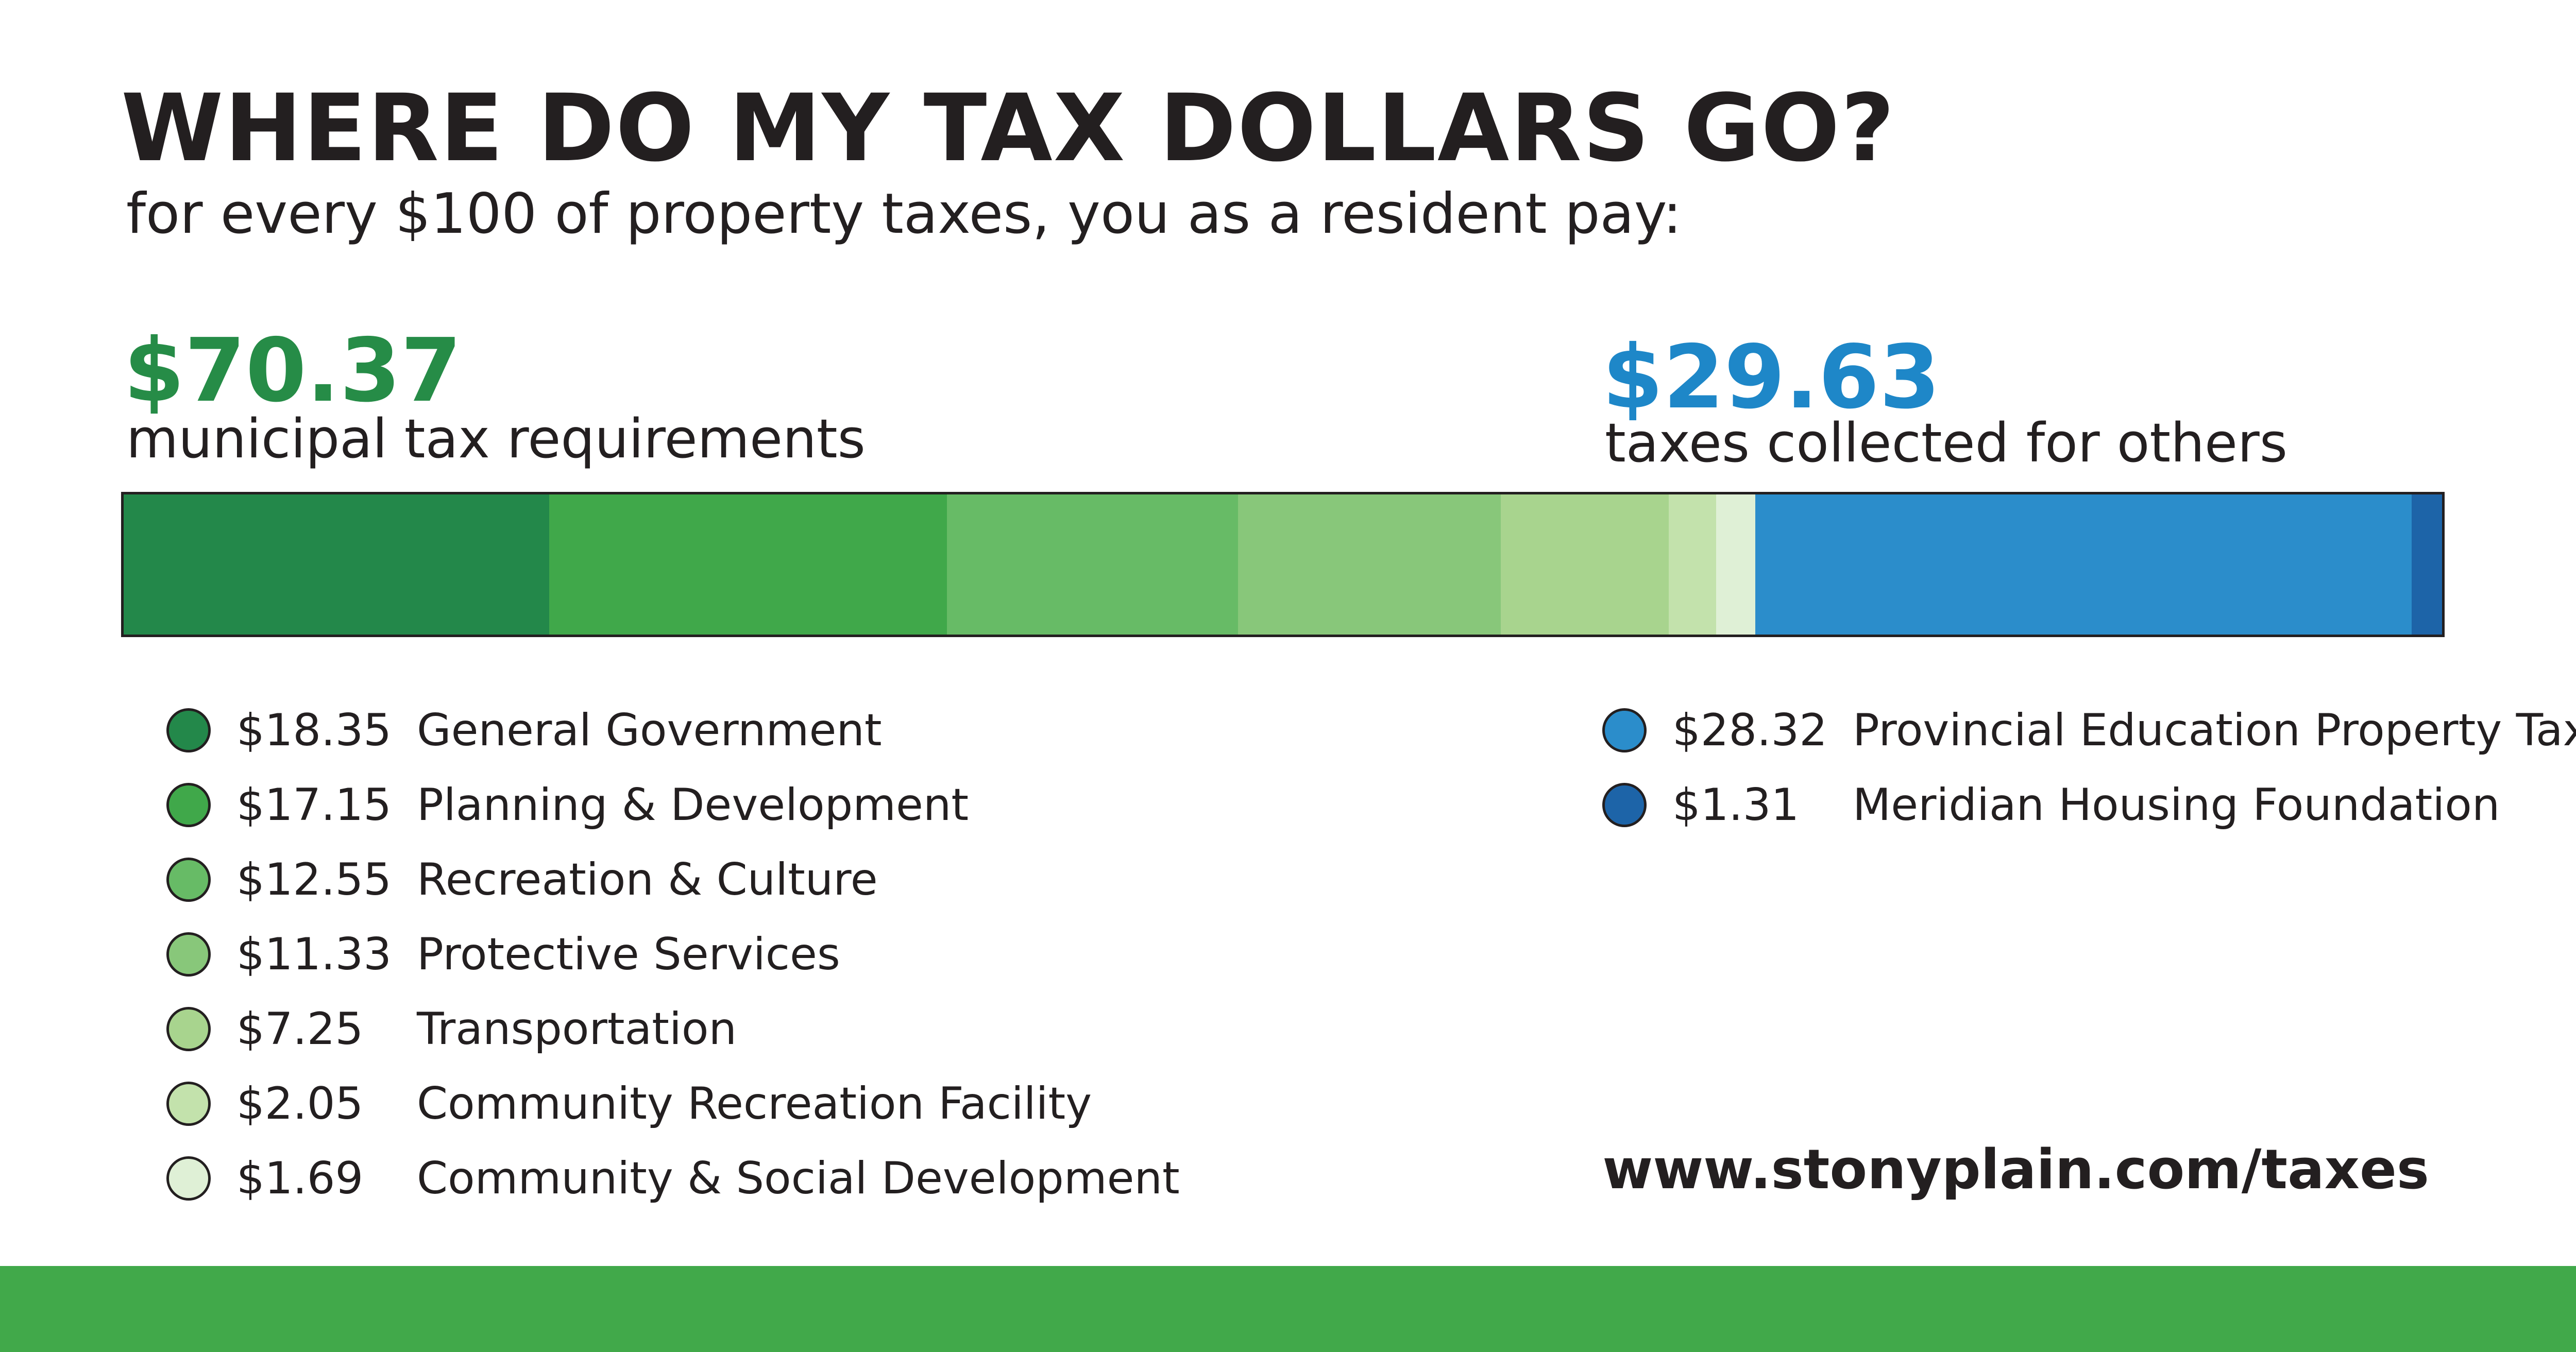  What do you see at coordinates (754, 1103) in the screenshot?
I see `legend-label: Community Recreation Facility` at bounding box center [754, 1103].